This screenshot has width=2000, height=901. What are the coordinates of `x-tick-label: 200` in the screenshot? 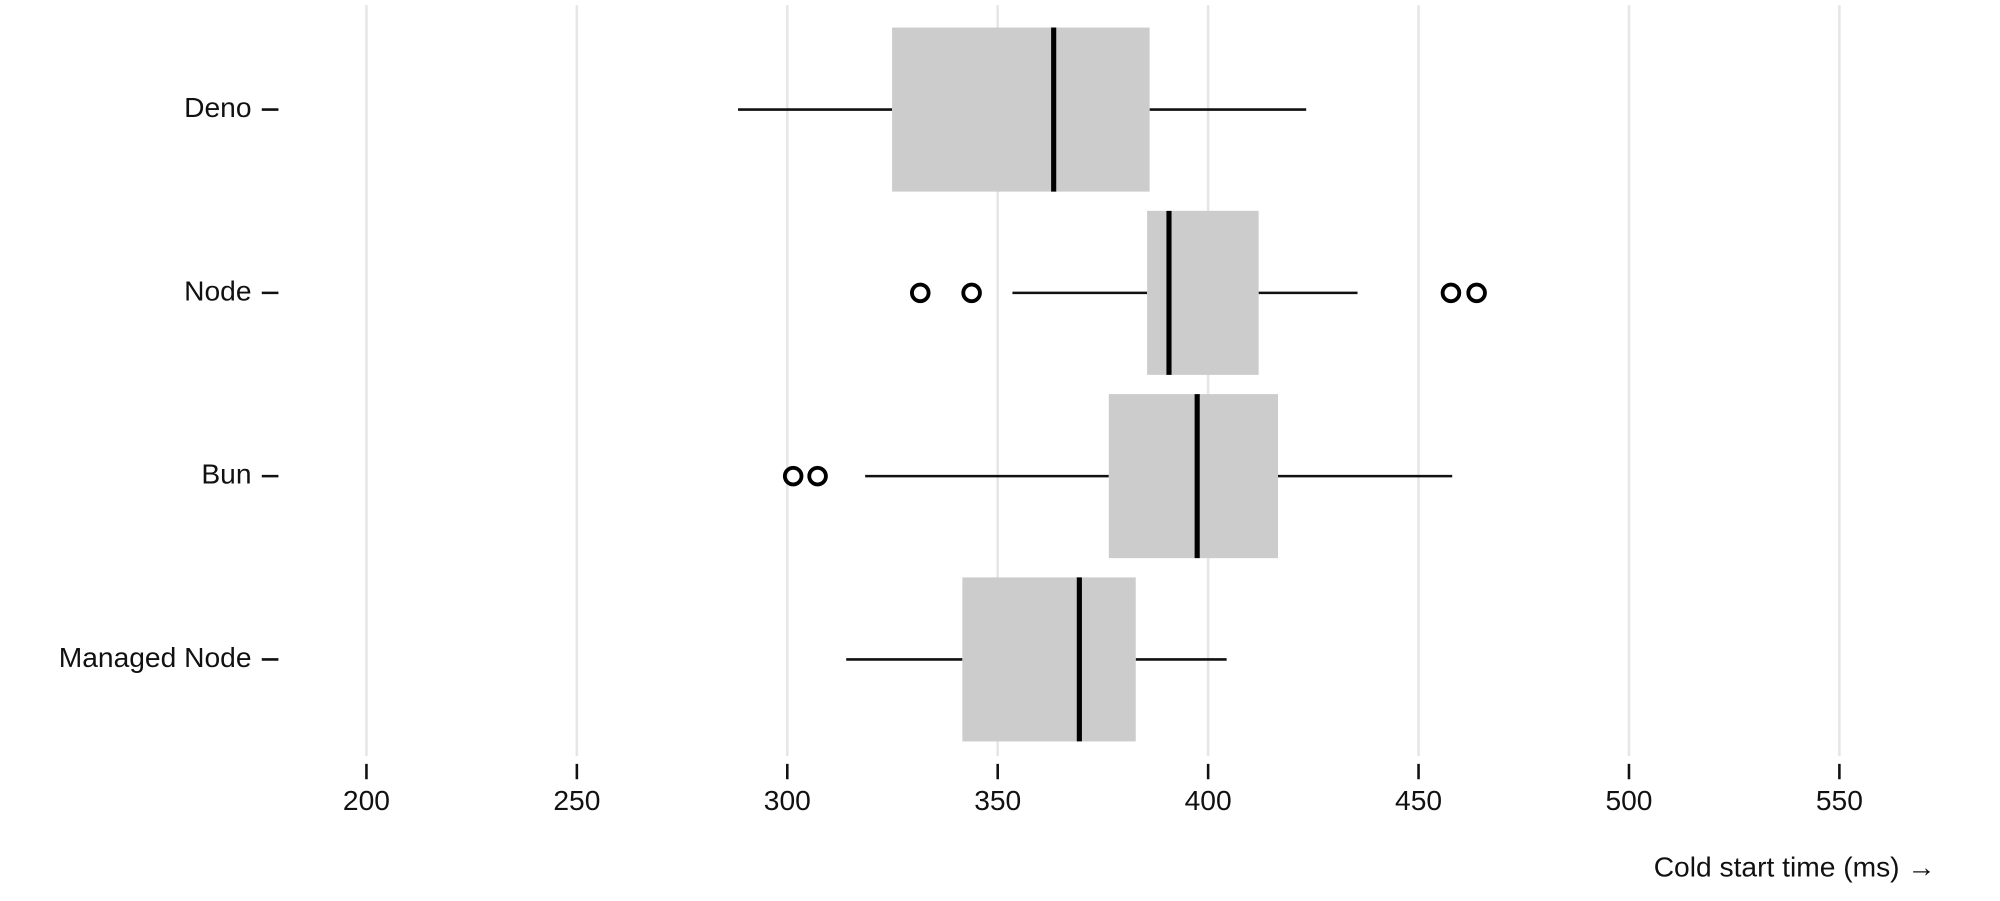 It's located at (366, 800).